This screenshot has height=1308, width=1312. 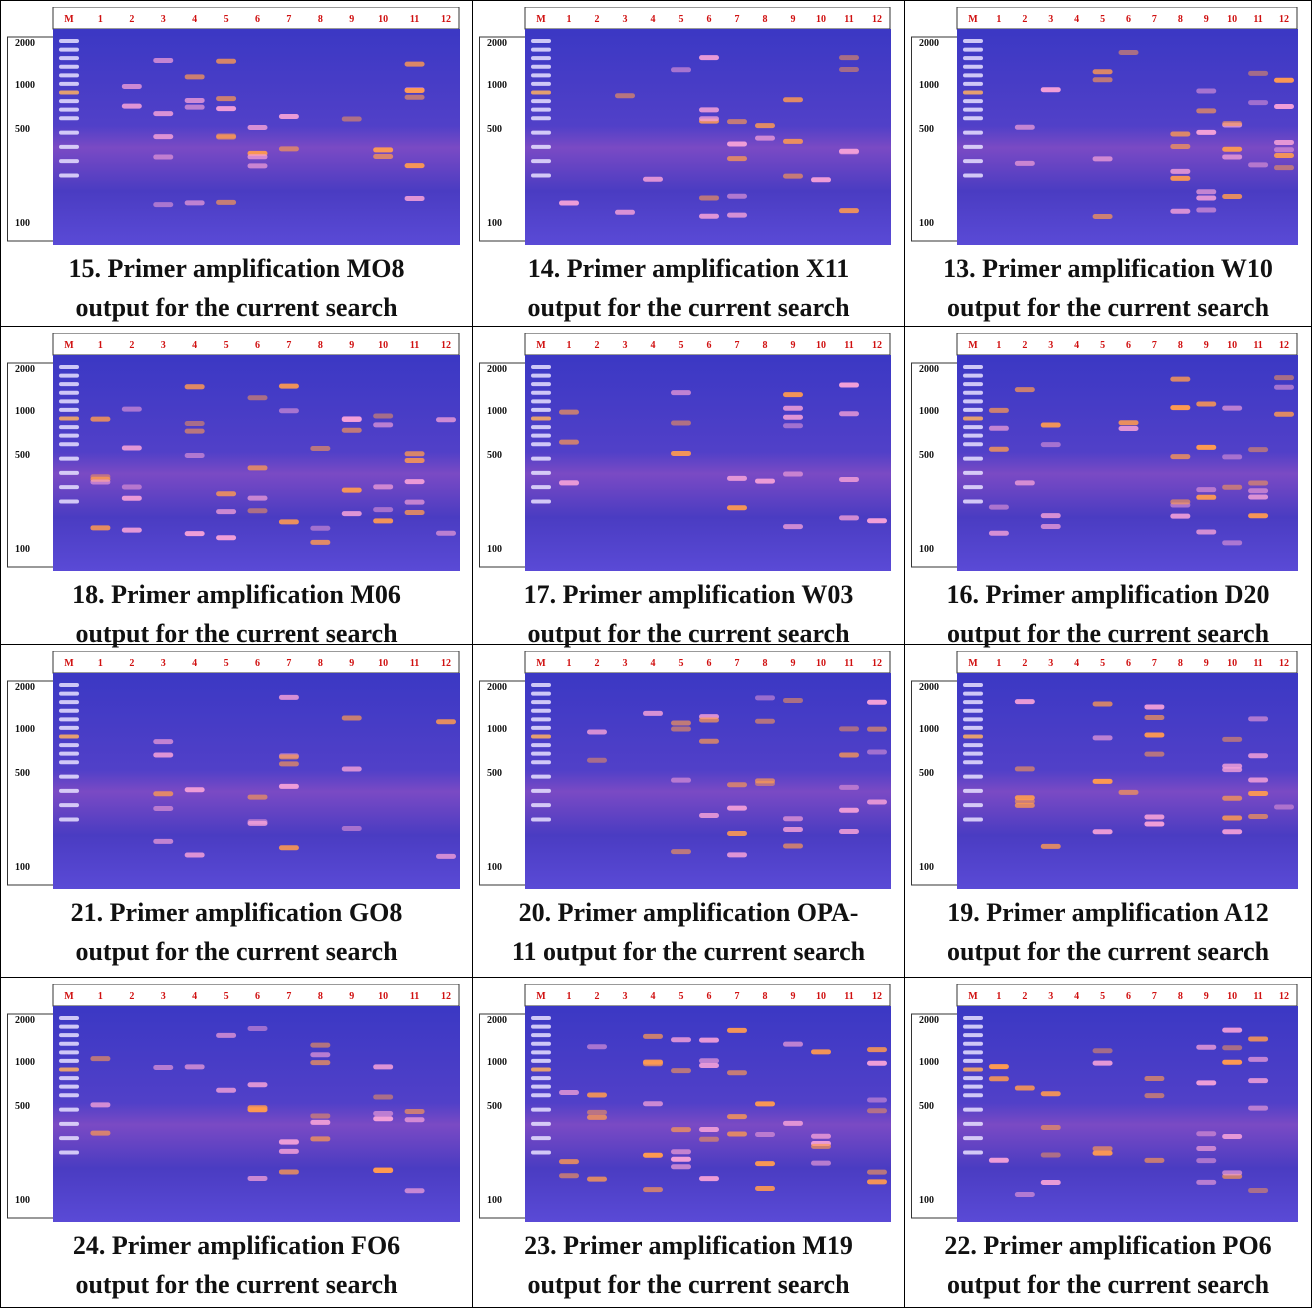 What do you see at coordinates (926, 455) in the screenshot?
I see `ladder-label: 500` at bounding box center [926, 455].